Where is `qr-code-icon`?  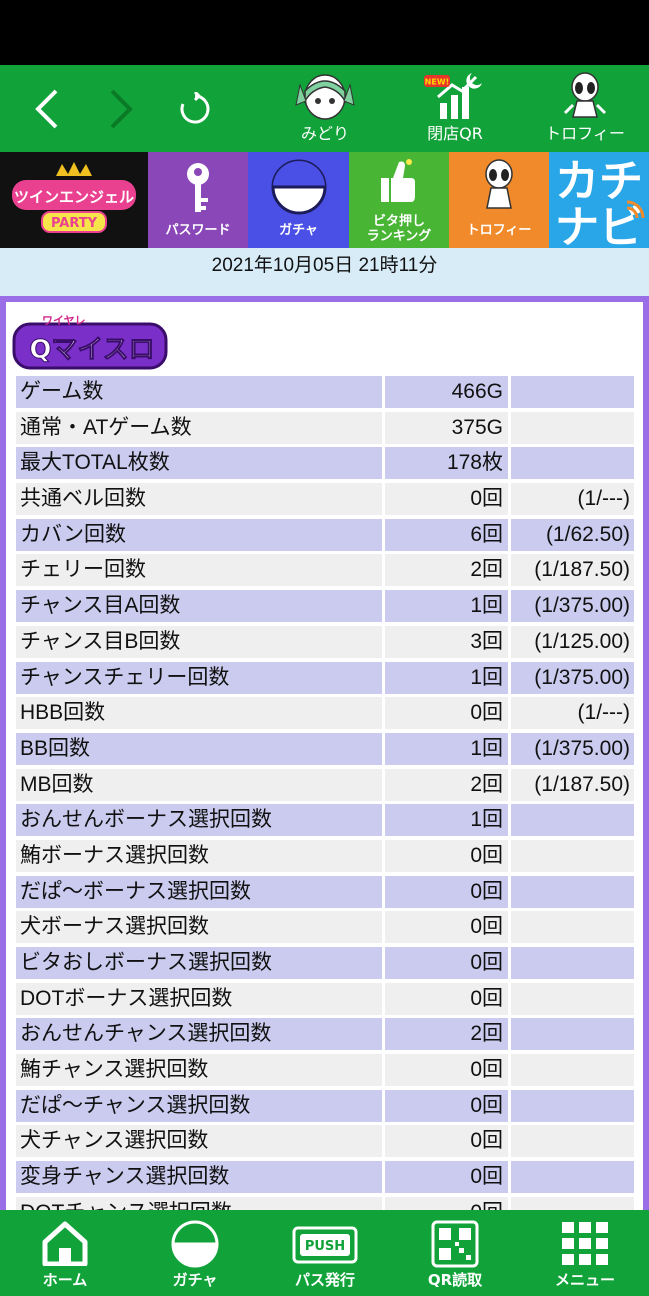 qr-code-icon is located at coordinates (455, 1244).